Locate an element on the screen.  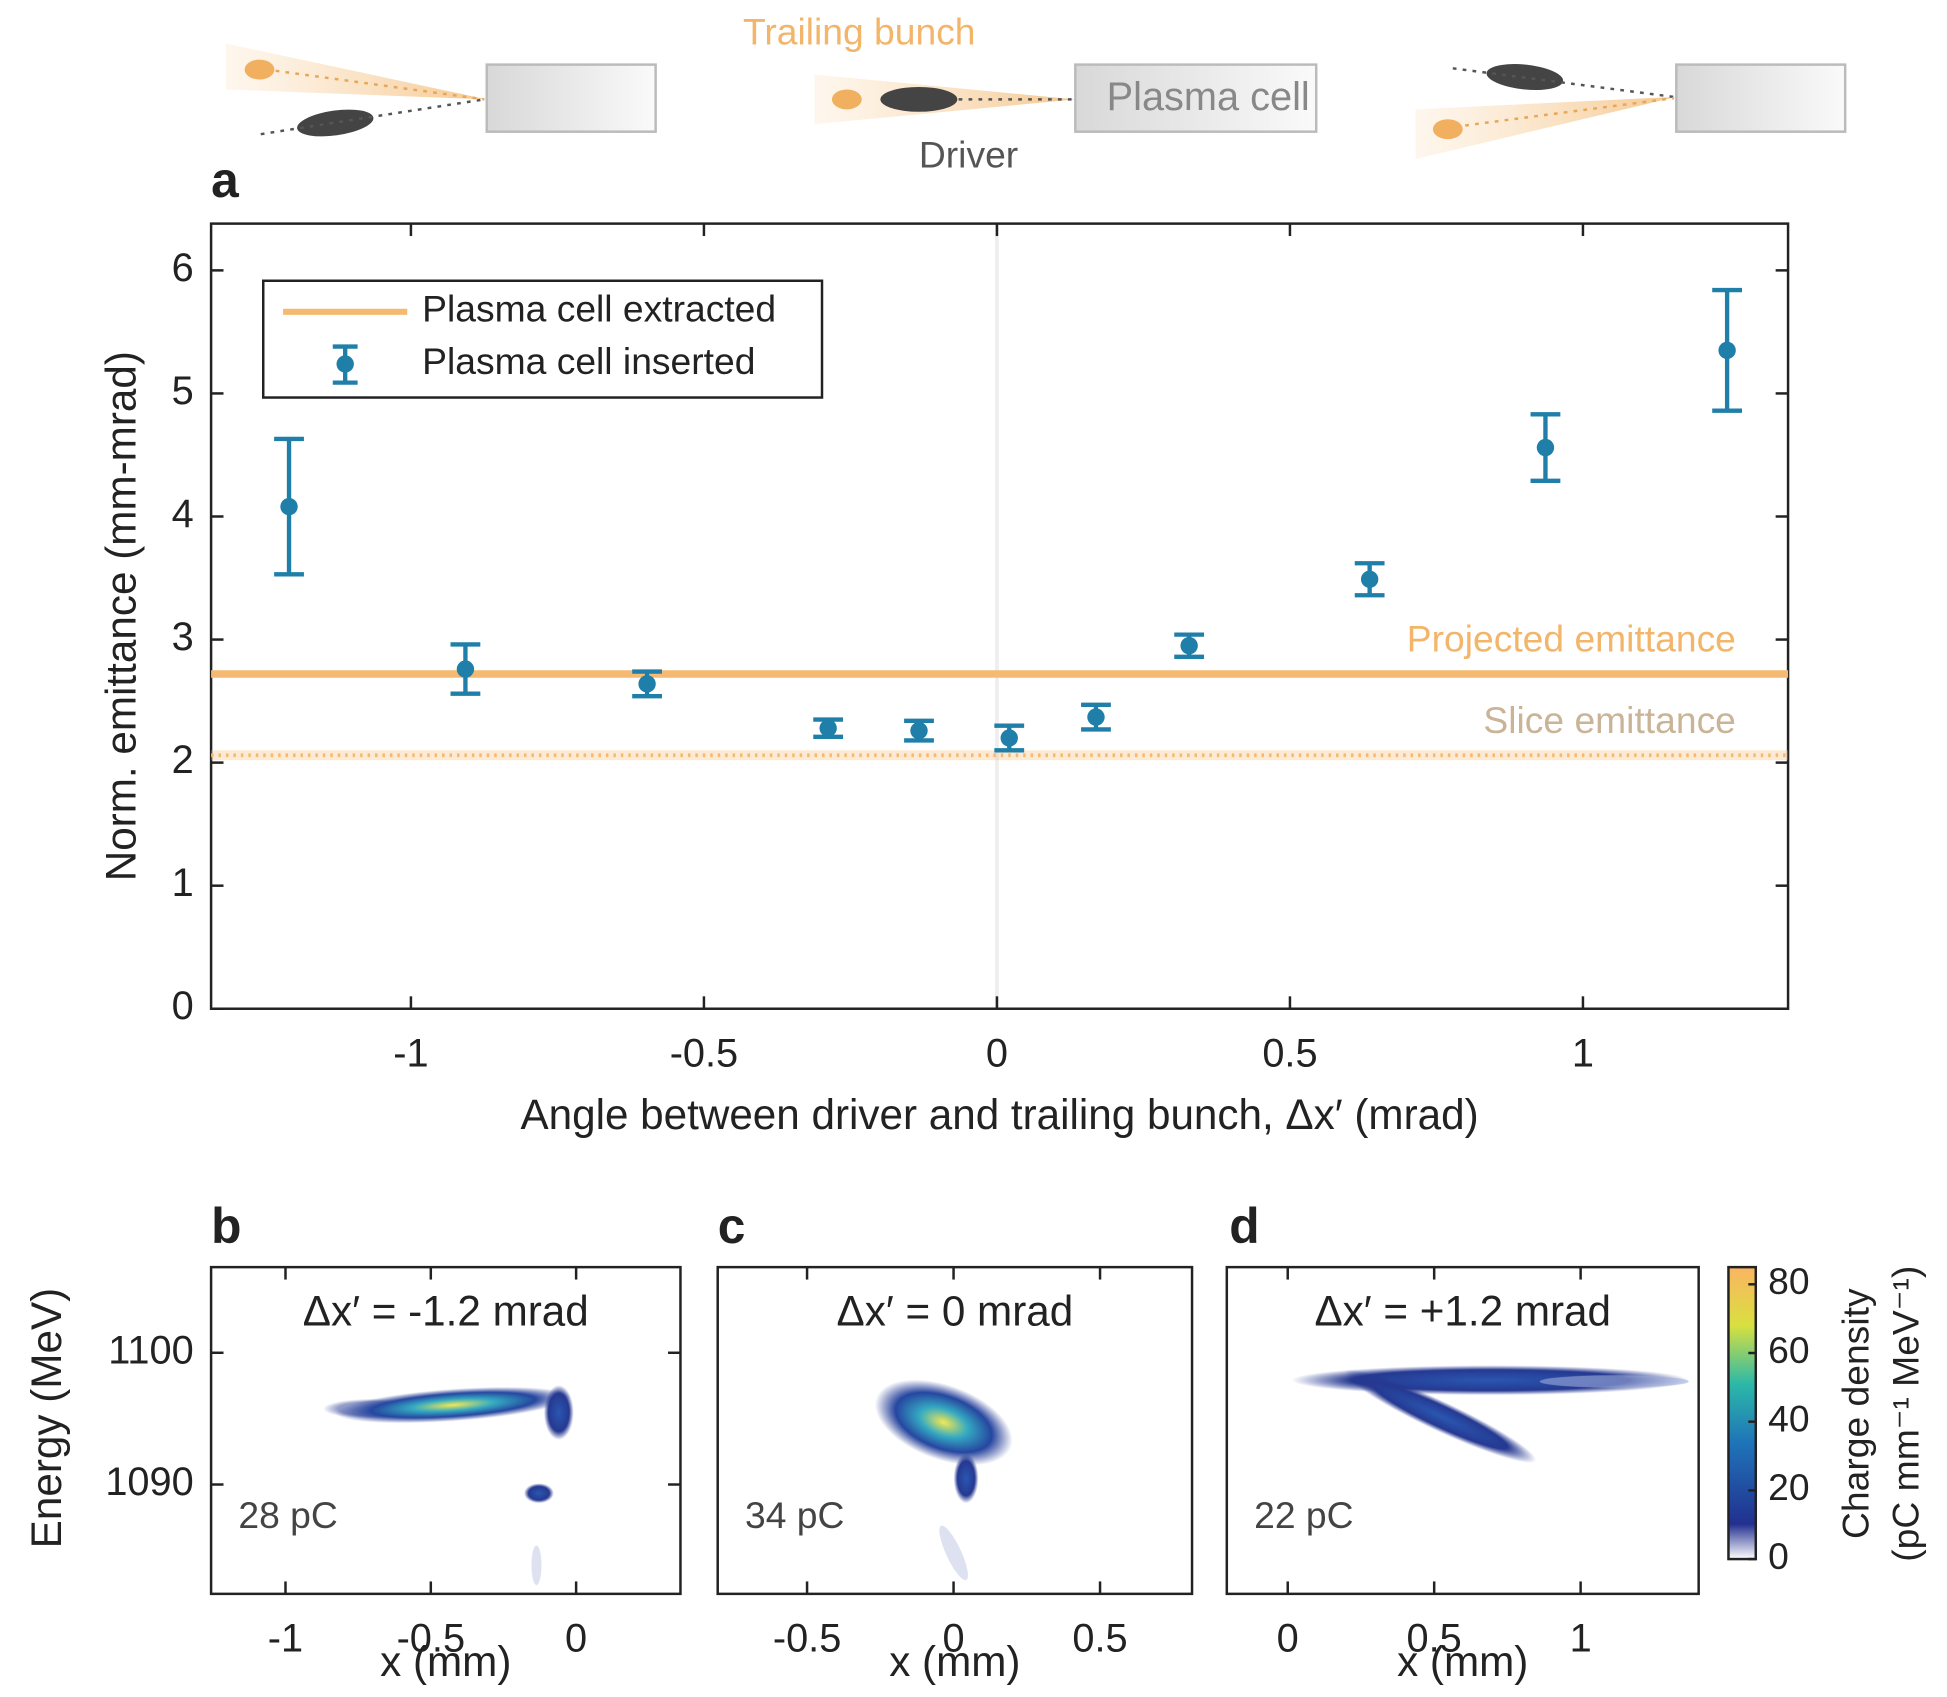
y-tick-label: 6 is located at coordinates (183, 268).